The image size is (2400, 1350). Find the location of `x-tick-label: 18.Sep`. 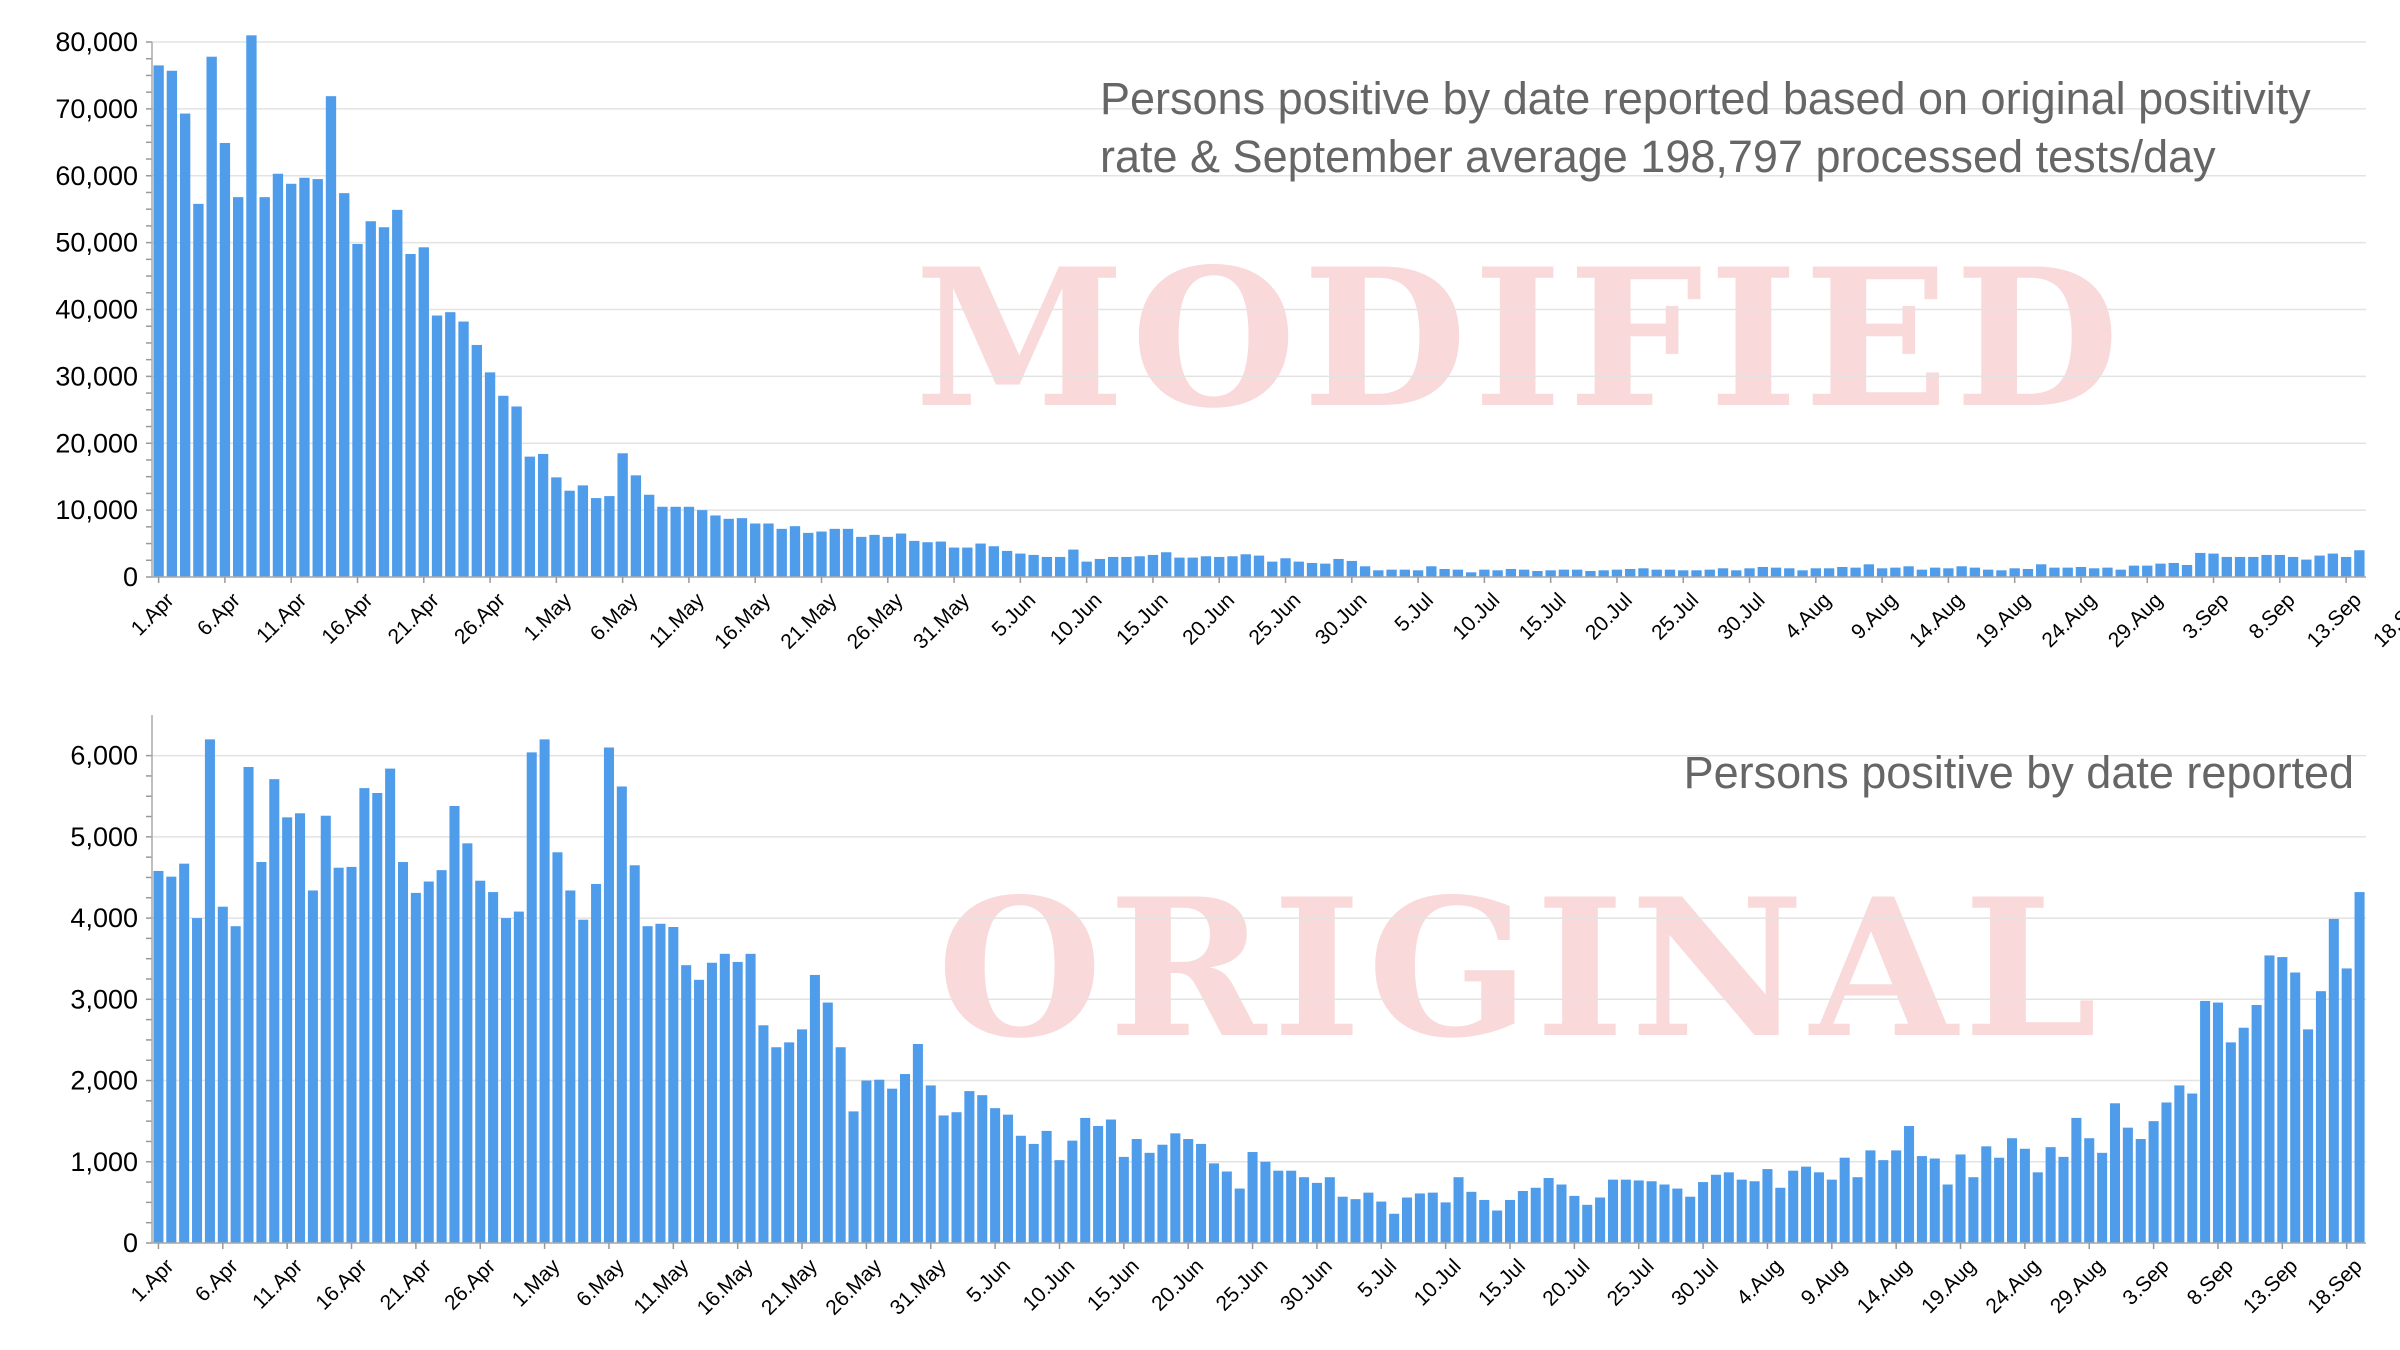

x-tick-label: 18.Sep is located at coordinates (2384, 620).